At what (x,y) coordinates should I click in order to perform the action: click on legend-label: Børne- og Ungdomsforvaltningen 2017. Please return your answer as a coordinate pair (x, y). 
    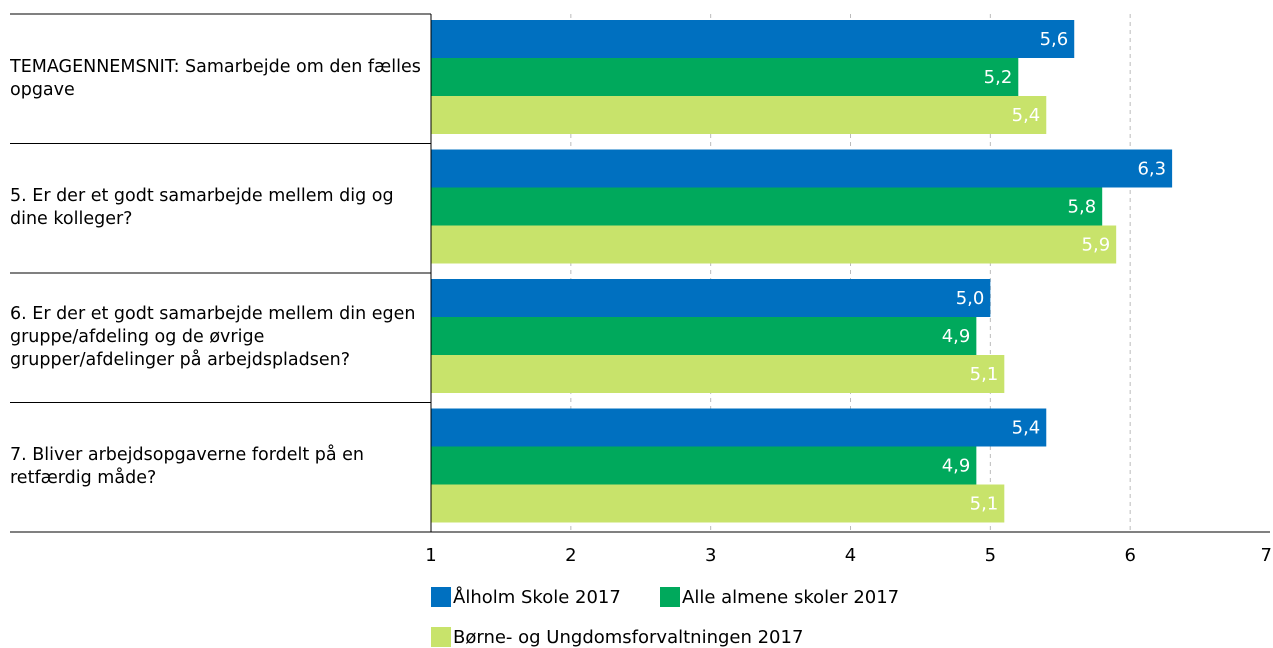
    Looking at the image, I should click on (628, 637).